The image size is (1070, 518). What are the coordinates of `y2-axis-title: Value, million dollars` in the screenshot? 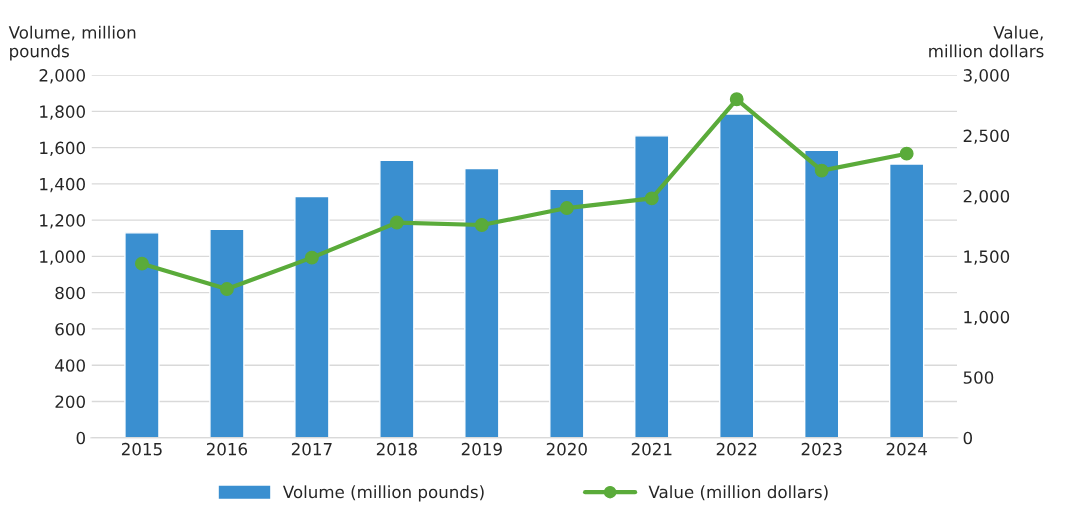 It's located at (986, 41).